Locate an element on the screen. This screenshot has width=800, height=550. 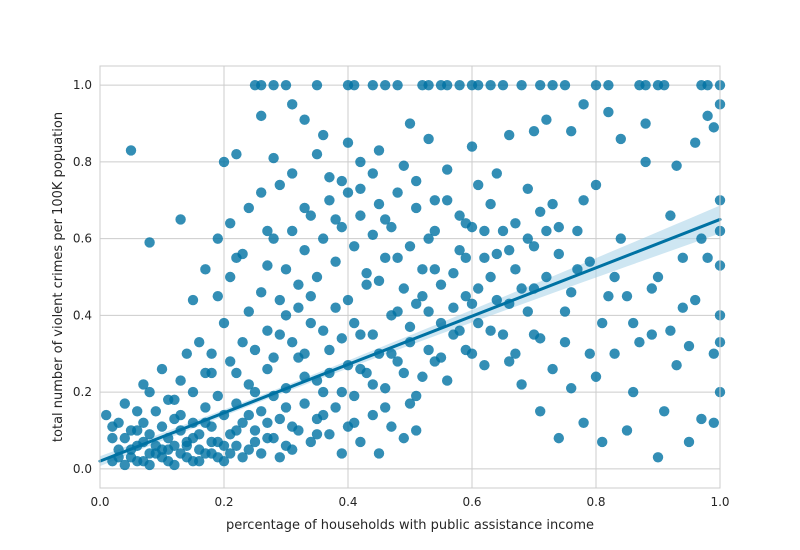
y-tick-labels: 0.0 0.2 0.4 0.6 0.8 1.0 is located at coordinates (82, 277).